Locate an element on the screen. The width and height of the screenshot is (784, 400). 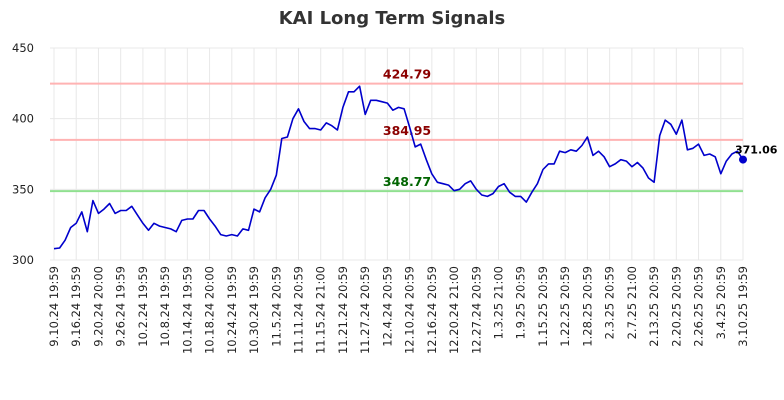
x-tick-label: 1.3.25 21:00 is located at coordinates (499, 302).